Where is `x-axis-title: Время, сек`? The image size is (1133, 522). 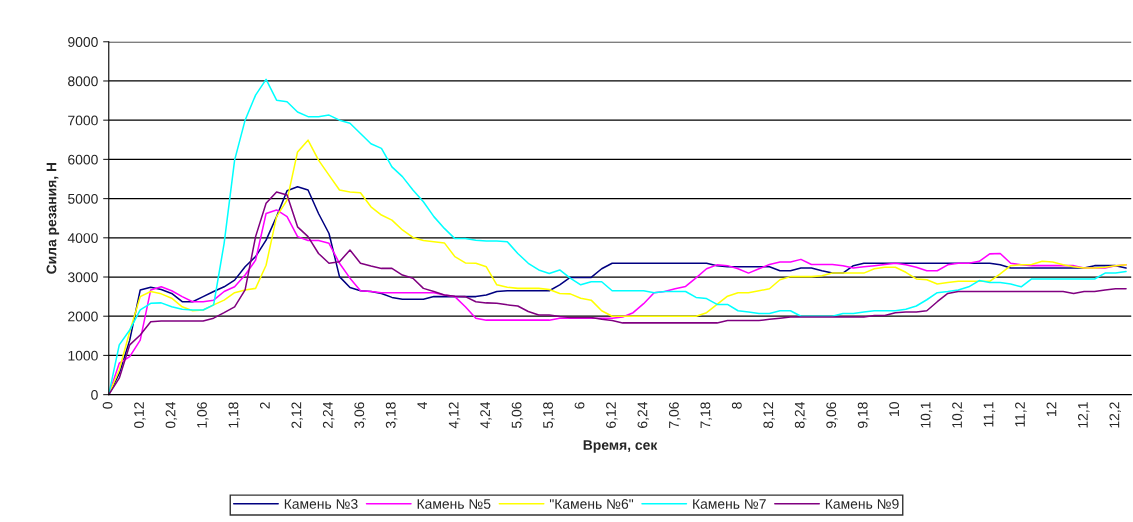 x-axis-title: Время, сек is located at coordinates (620, 446).